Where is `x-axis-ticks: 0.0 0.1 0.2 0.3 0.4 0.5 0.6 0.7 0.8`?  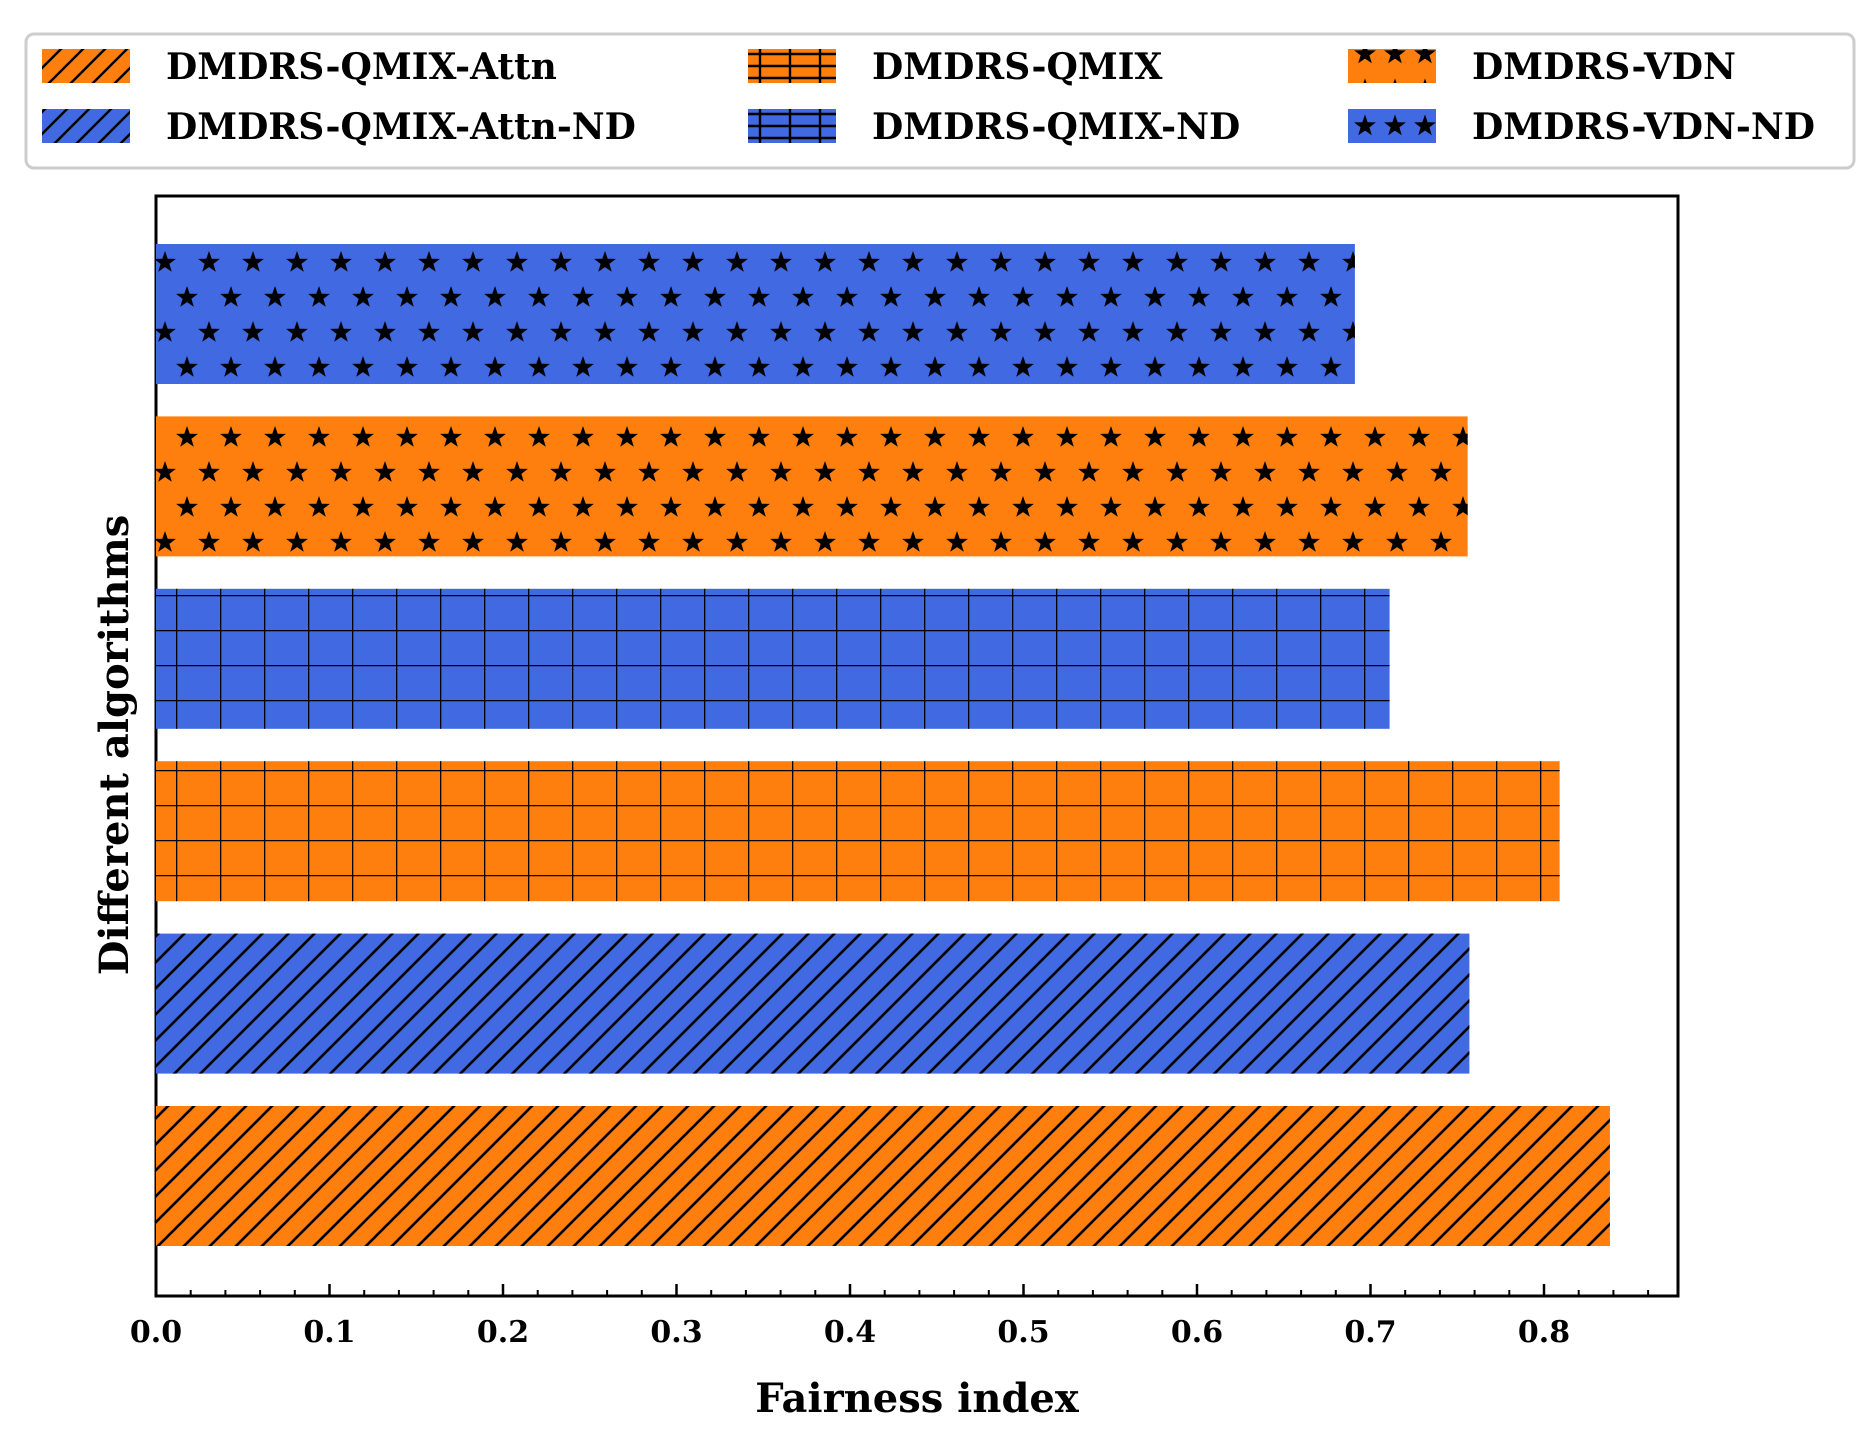 x-axis-ticks: 0.0 0.1 0.2 0.3 0.4 0.5 0.6 0.7 0.8 is located at coordinates (890, 1317).